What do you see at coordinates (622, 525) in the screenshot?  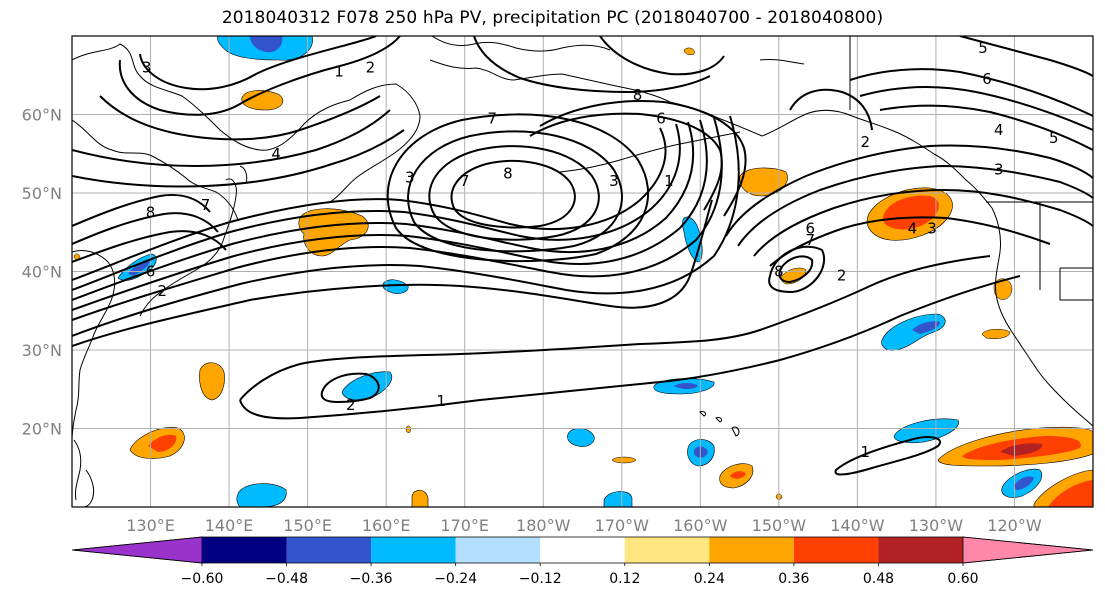 I see `lon-tick-label: 170°W` at bounding box center [622, 525].